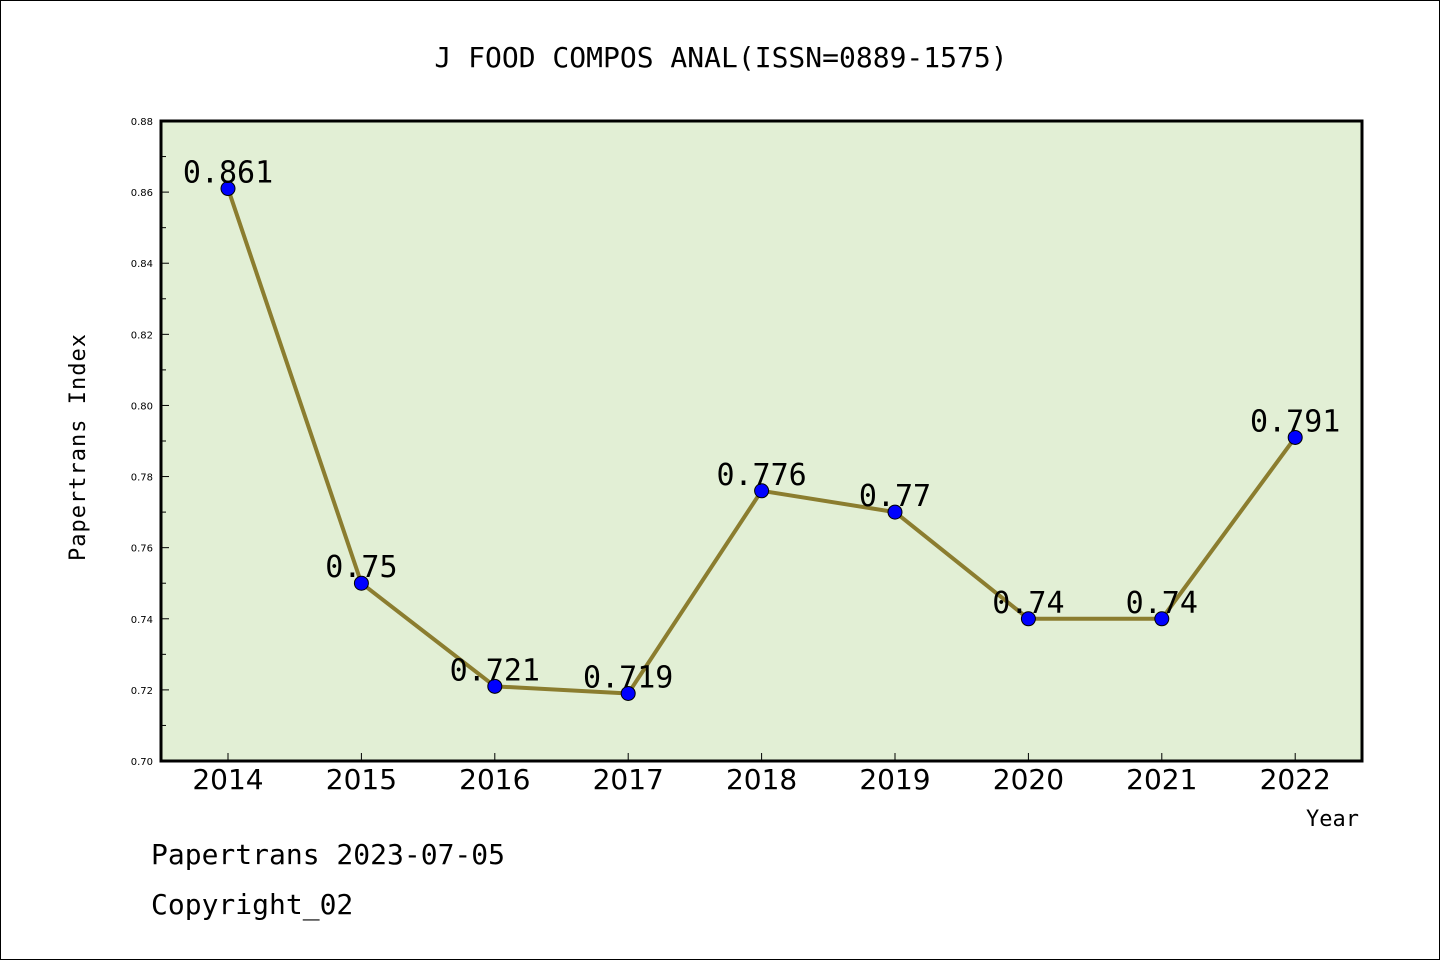  I want to click on y-tick-label: 0.70, so click(142, 762).